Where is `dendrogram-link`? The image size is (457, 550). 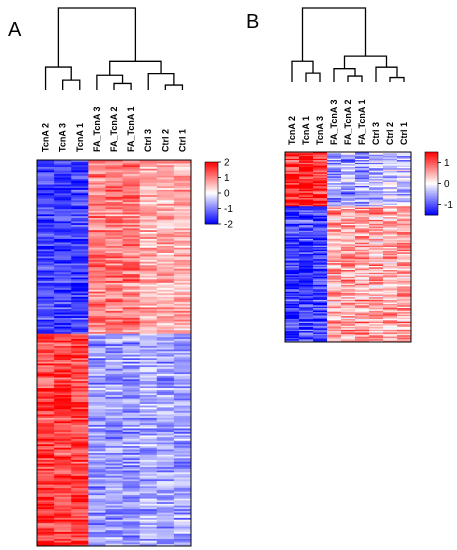 dendrogram-link is located at coordinates (386, 74).